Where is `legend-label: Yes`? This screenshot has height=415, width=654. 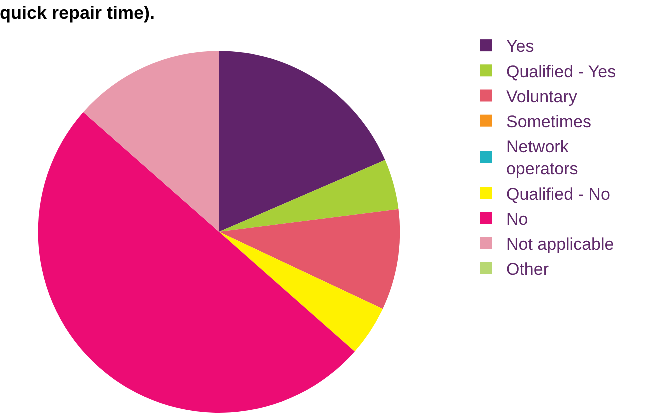
legend-label: Yes is located at coordinates (520, 46).